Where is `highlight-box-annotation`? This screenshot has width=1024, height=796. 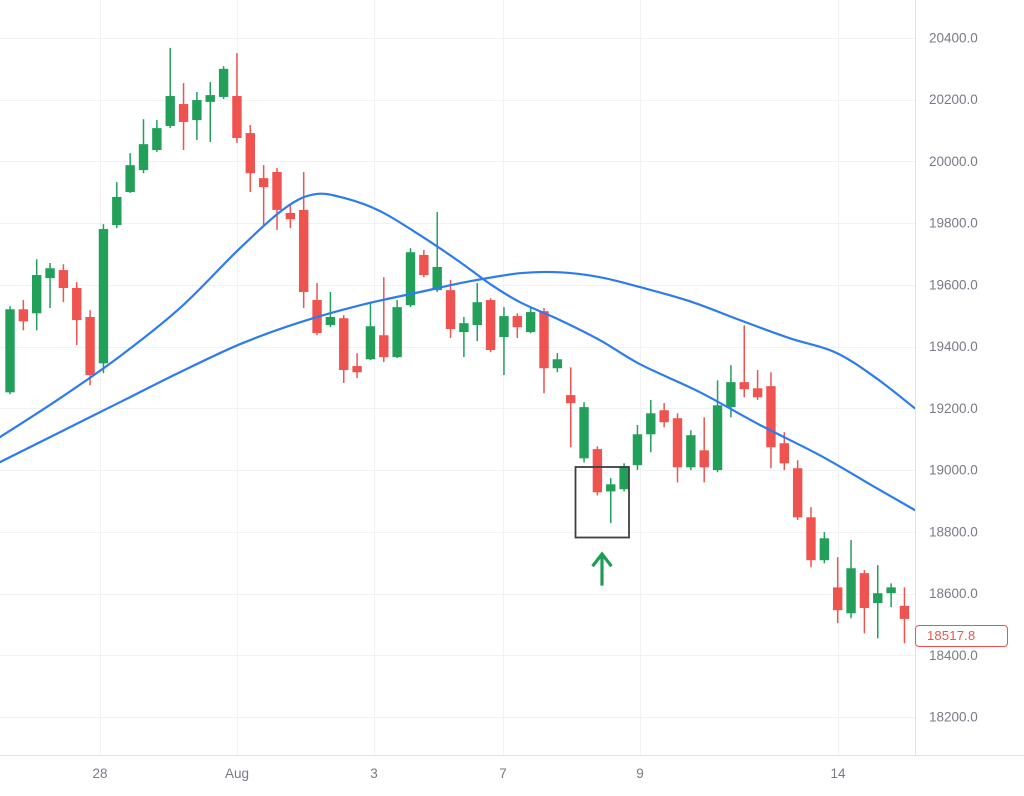 highlight-box-annotation is located at coordinates (602, 502).